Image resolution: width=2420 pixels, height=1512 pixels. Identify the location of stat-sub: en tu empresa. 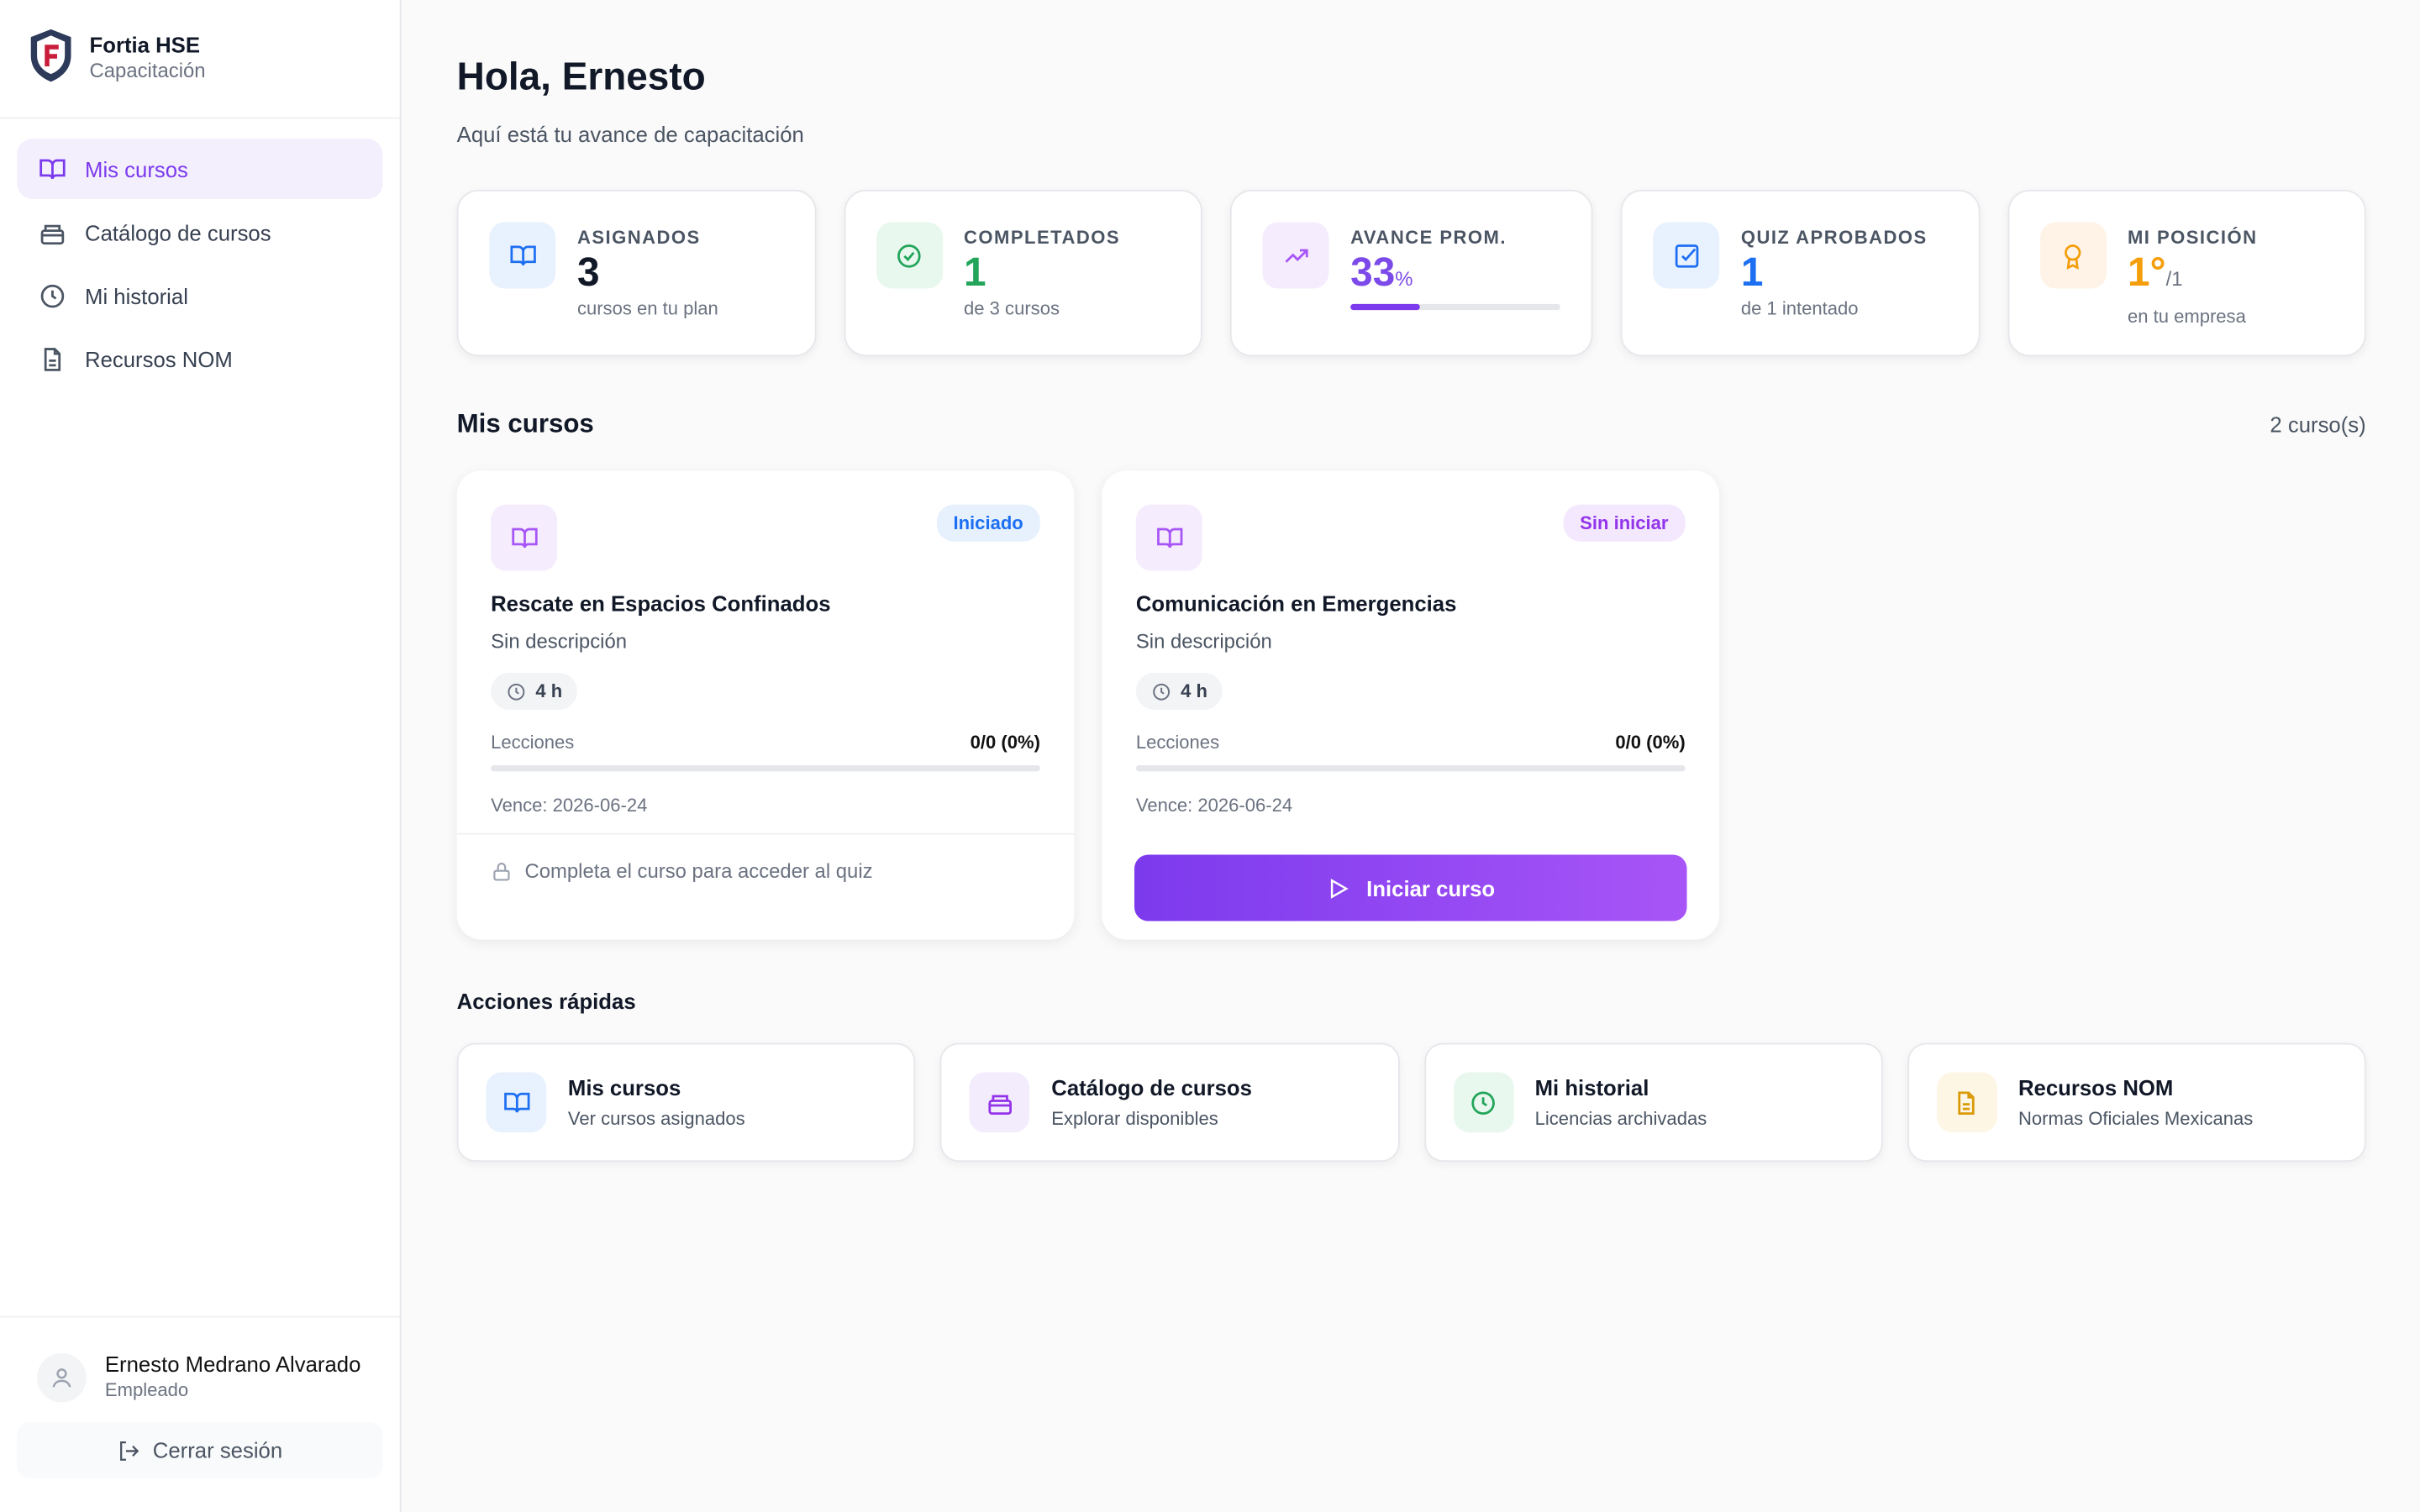
(2186, 316).